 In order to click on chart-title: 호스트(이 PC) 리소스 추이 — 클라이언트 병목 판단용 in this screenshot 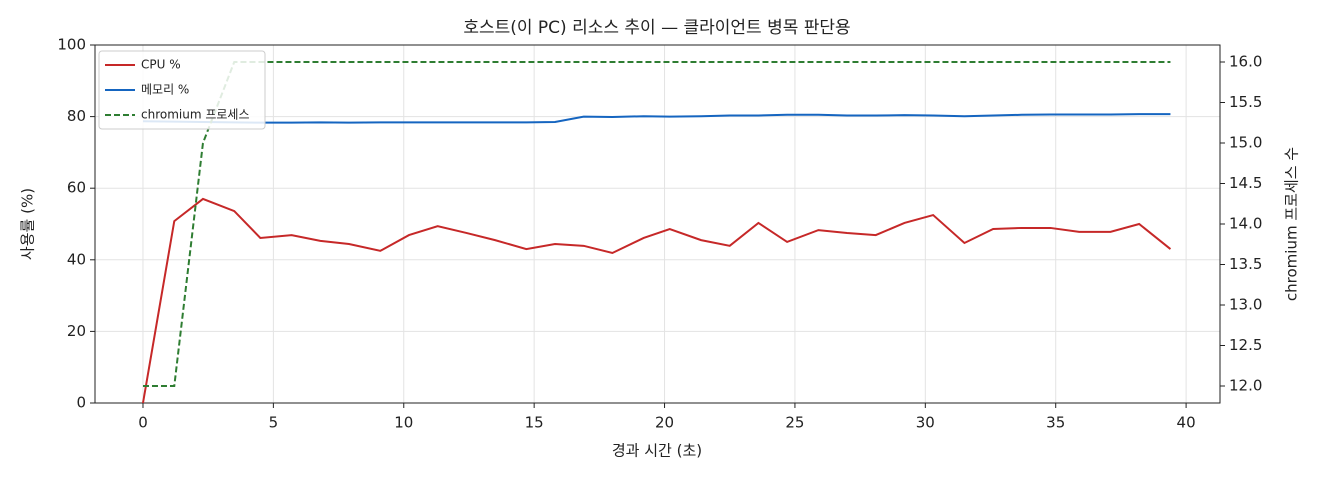, I will do `click(656, 28)`.